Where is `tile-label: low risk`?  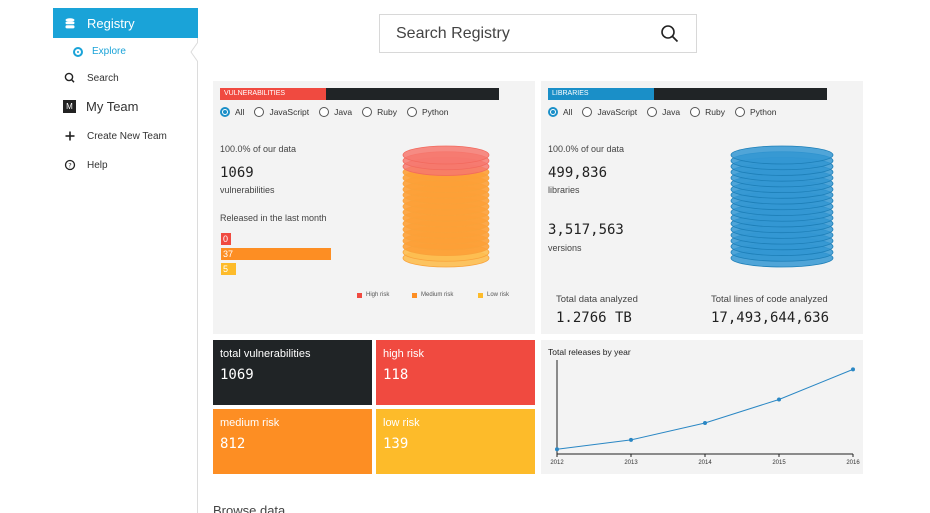 tile-label: low risk is located at coordinates (401, 423).